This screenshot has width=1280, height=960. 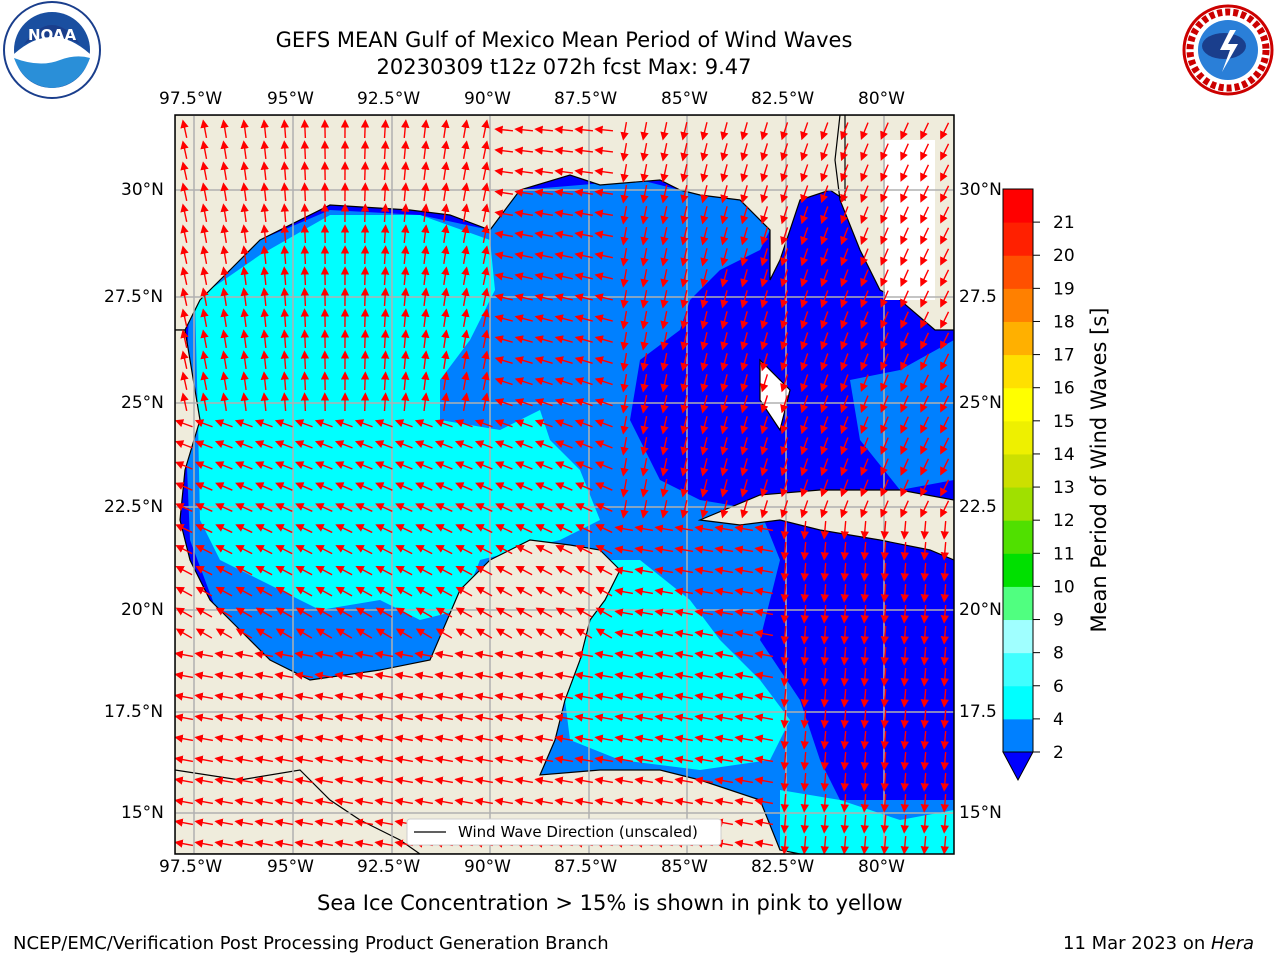 What do you see at coordinates (1232, 943) in the screenshot?
I see `run-host: Hera` at bounding box center [1232, 943].